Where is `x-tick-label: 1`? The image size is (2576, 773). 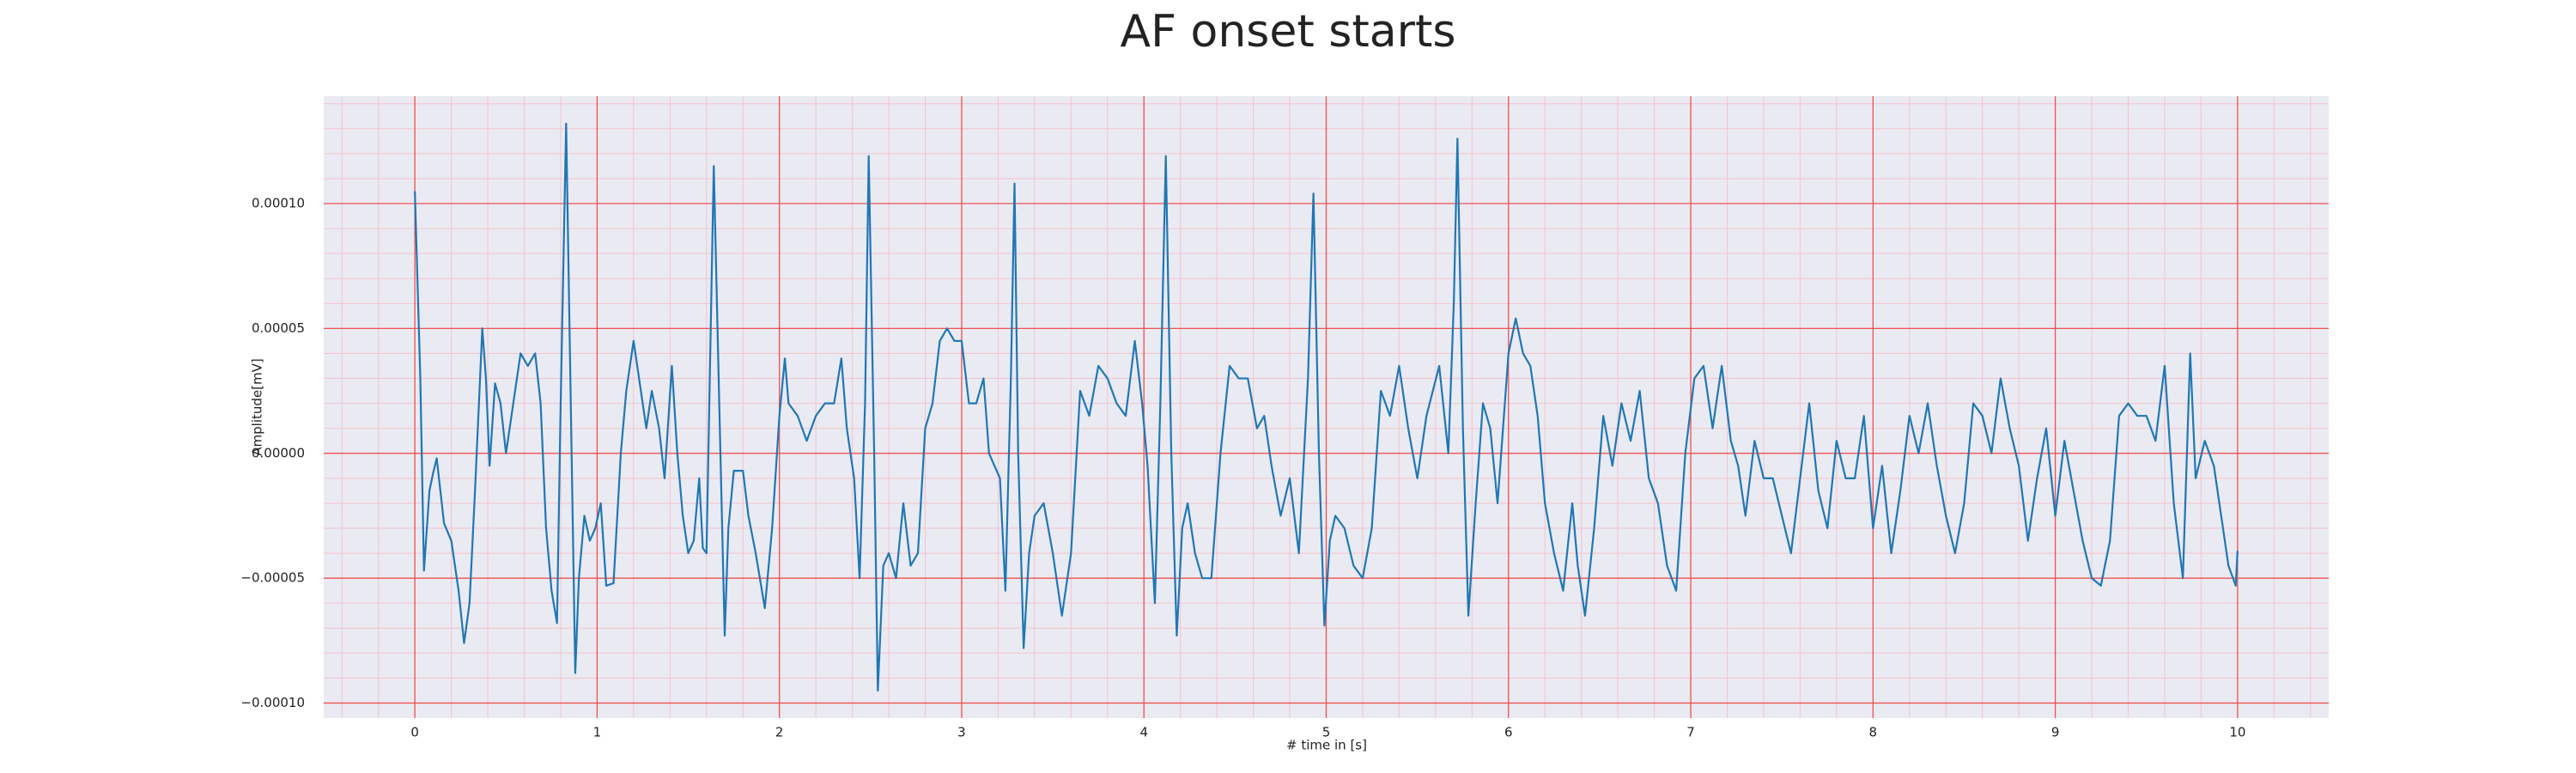 x-tick-label: 1 is located at coordinates (597, 732).